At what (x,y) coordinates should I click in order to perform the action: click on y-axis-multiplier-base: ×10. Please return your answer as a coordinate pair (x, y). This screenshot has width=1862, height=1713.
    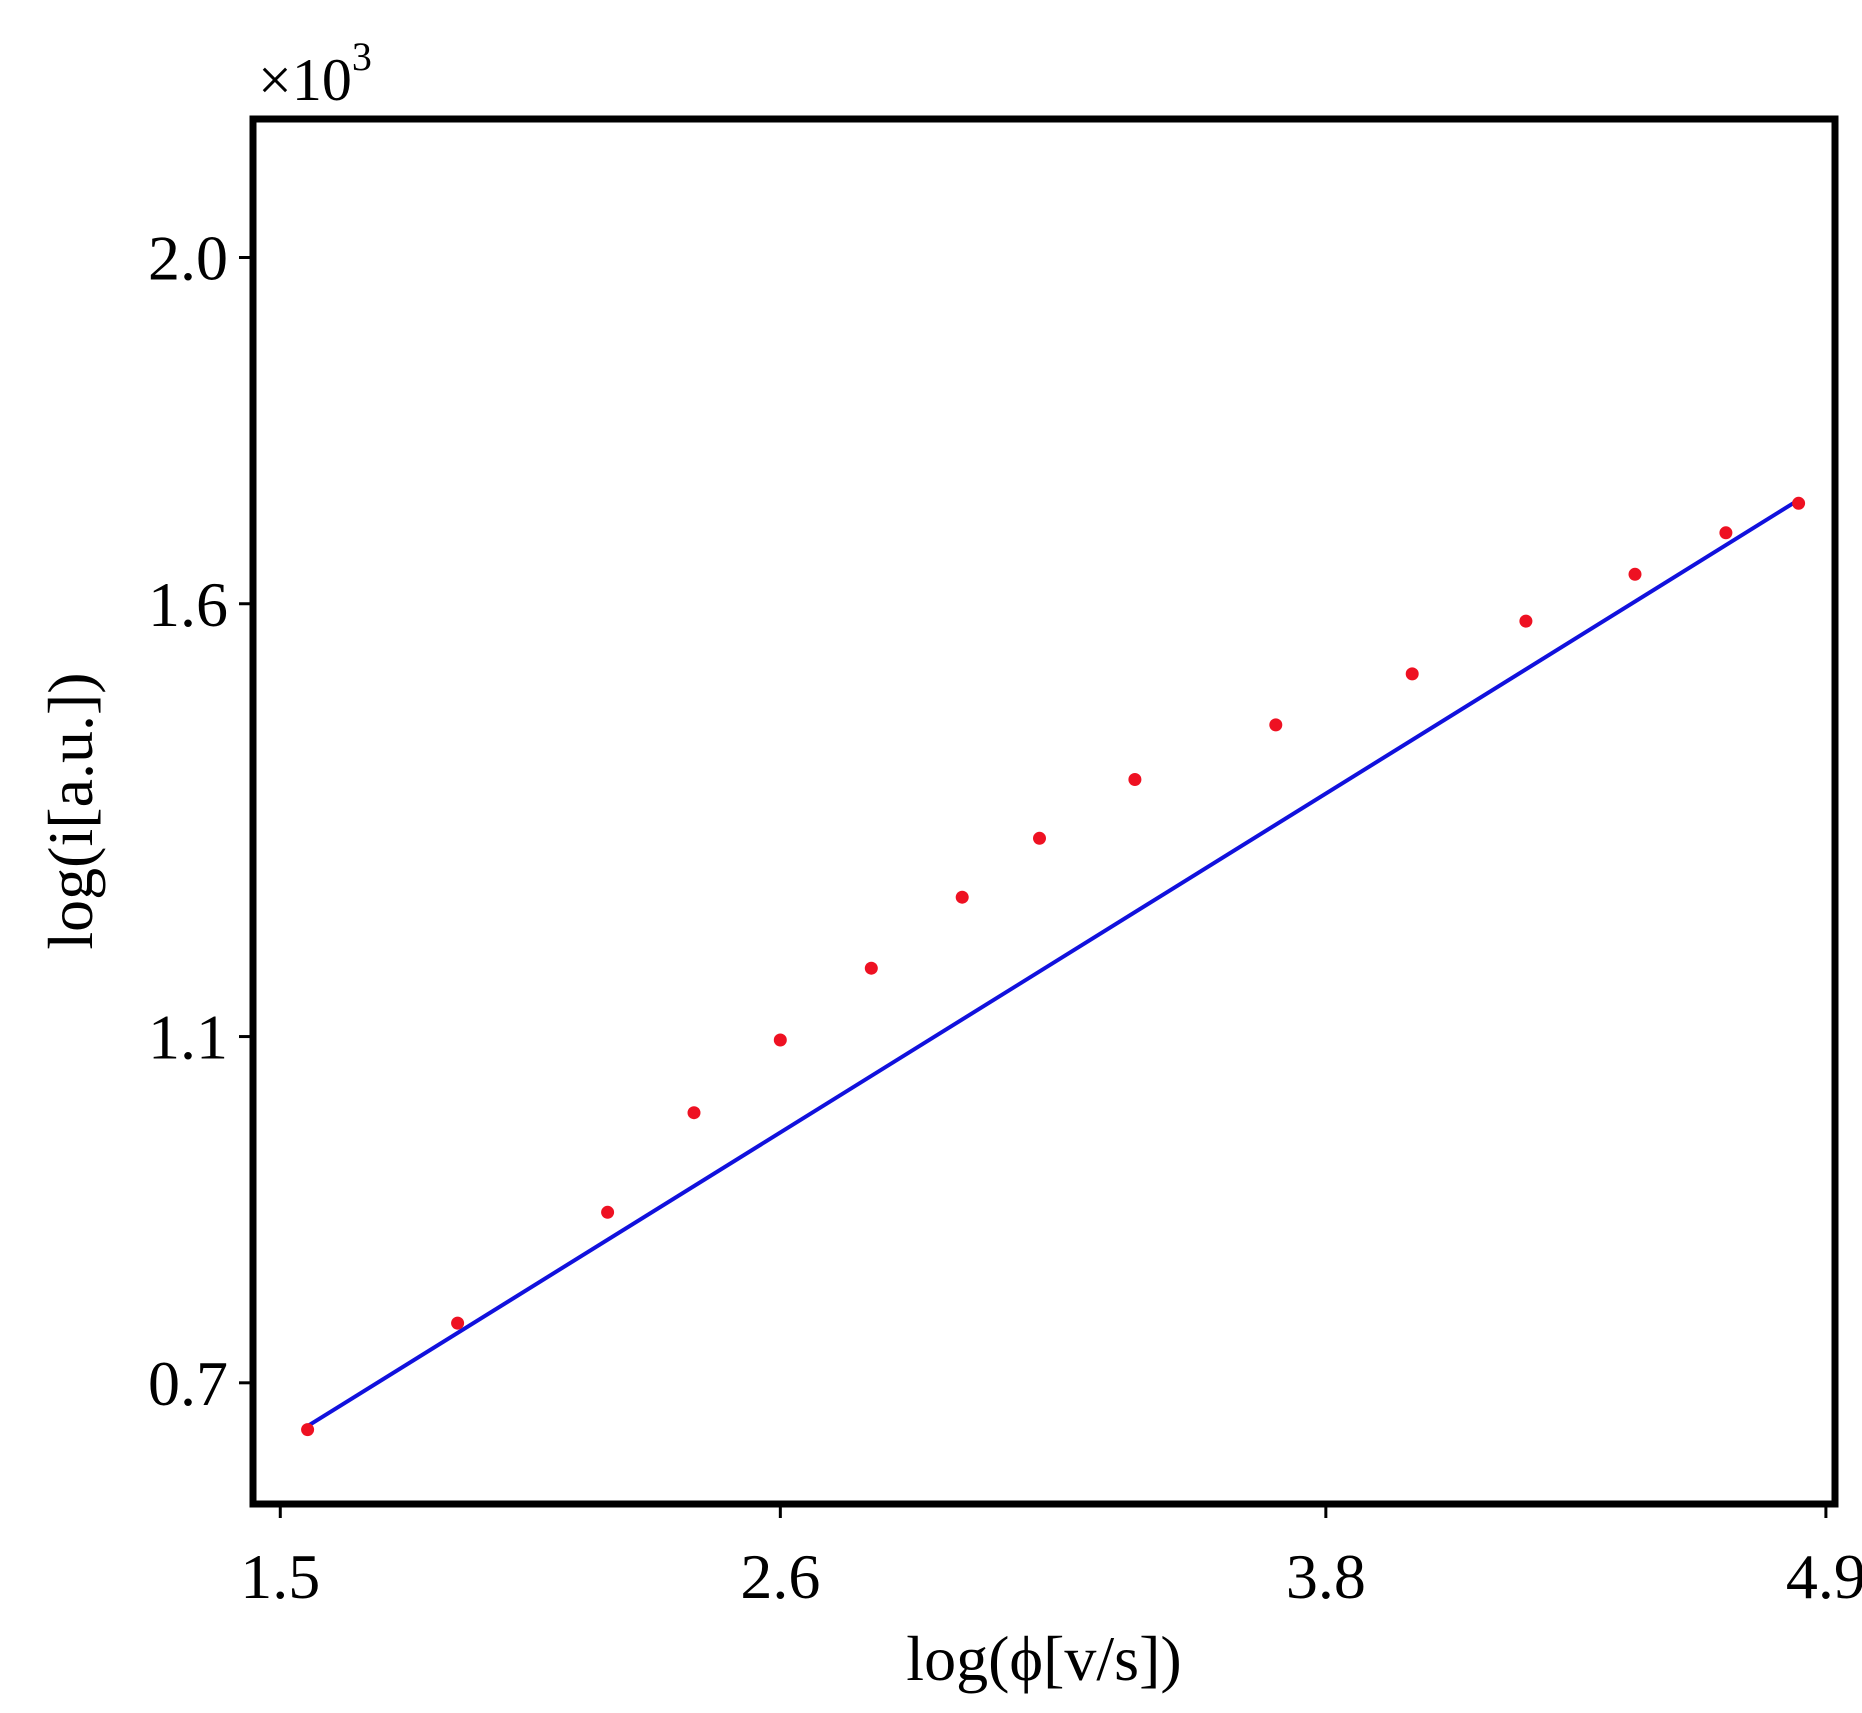
    Looking at the image, I should click on (305, 80).